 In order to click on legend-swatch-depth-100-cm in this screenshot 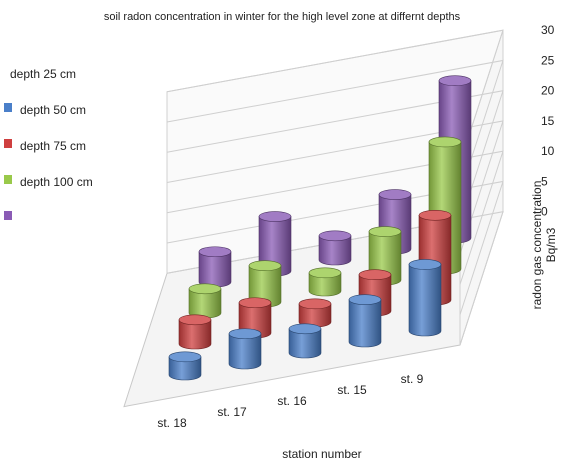, I will do `click(8, 215)`.